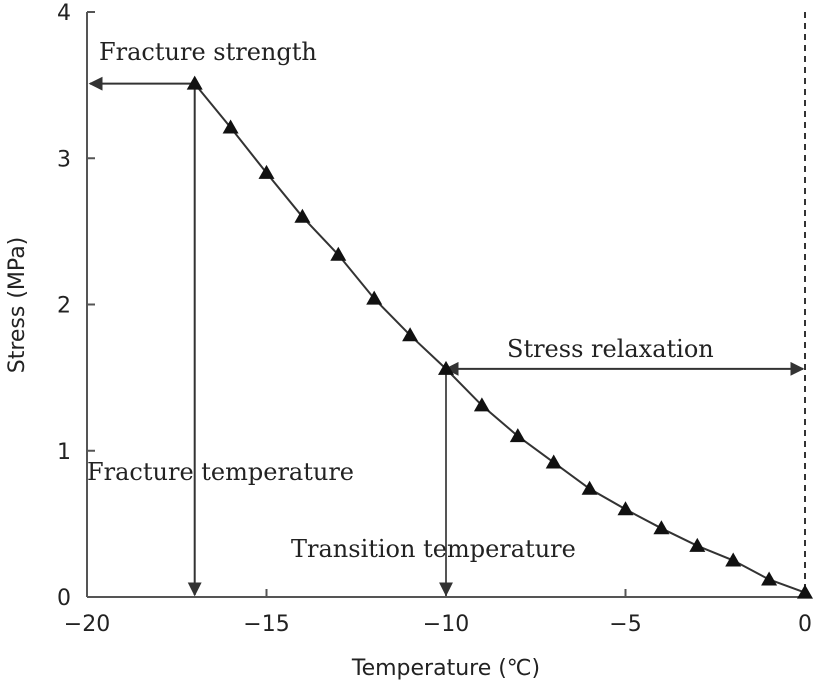 The width and height of the screenshot is (816, 688). I want to click on y-axis-title: Stress (MPa), so click(17, 305).